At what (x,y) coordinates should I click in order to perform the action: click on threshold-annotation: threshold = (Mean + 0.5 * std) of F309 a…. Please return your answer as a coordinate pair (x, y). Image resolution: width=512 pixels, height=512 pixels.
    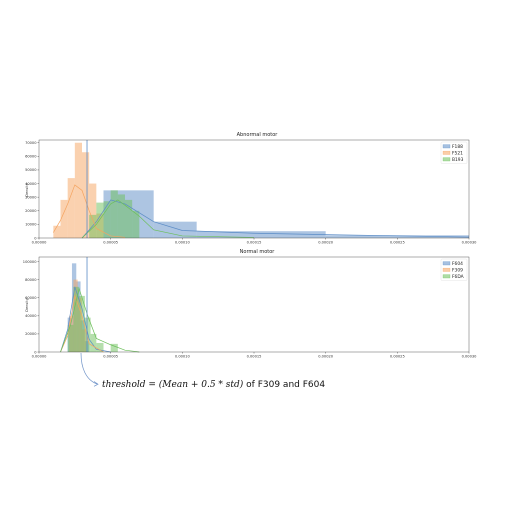
    Looking at the image, I should click on (213, 384).